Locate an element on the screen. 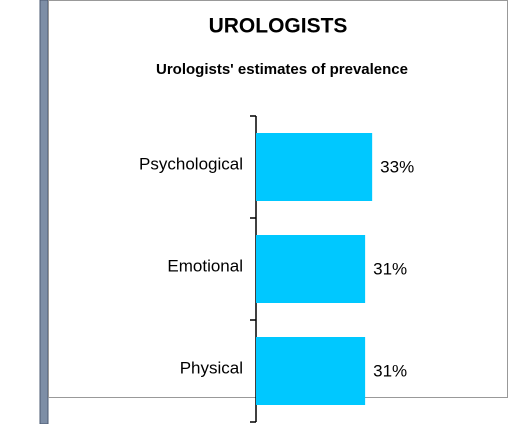  category-label: Physical is located at coordinates (211, 367).